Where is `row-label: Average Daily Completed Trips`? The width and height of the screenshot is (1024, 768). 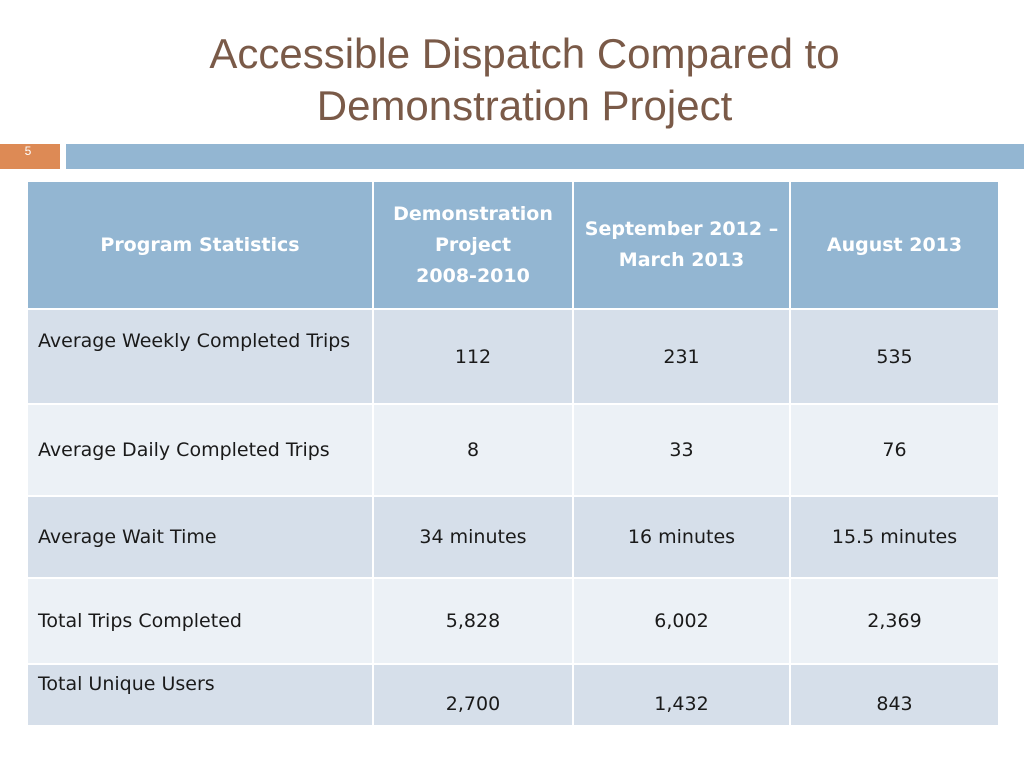 row-label: Average Daily Completed Trips is located at coordinates (200, 450).